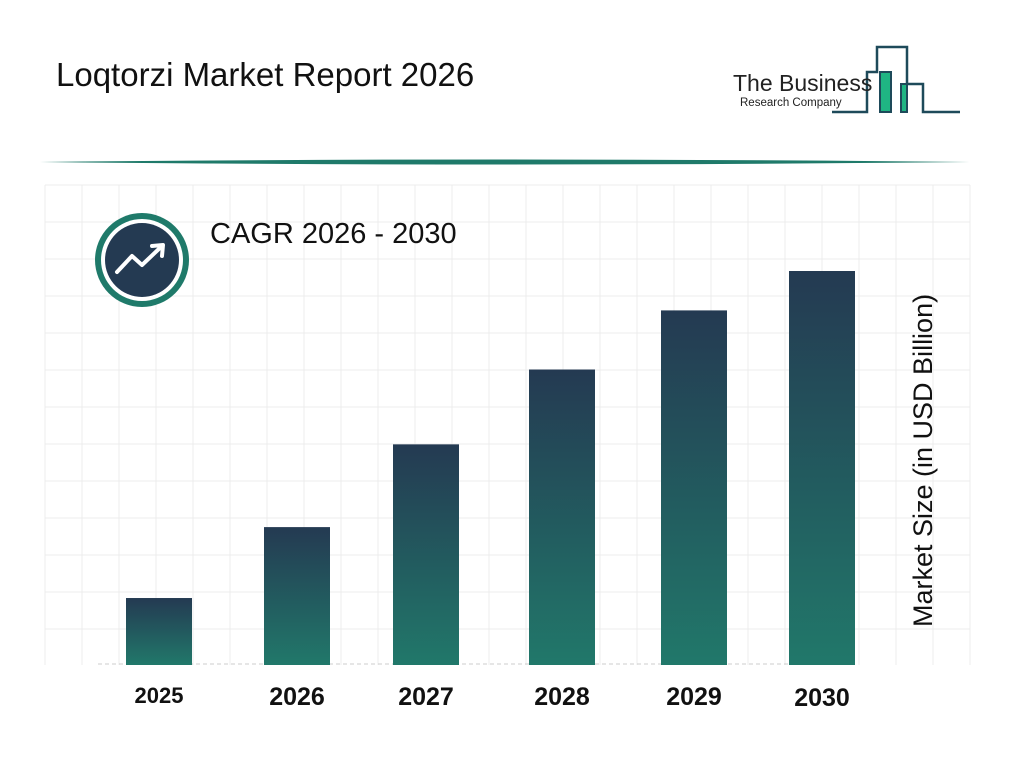 Image resolution: width=1024 pixels, height=768 pixels. Describe the element at coordinates (822, 698) in the screenshot. I see `x-tick-label: 2030` at that location.